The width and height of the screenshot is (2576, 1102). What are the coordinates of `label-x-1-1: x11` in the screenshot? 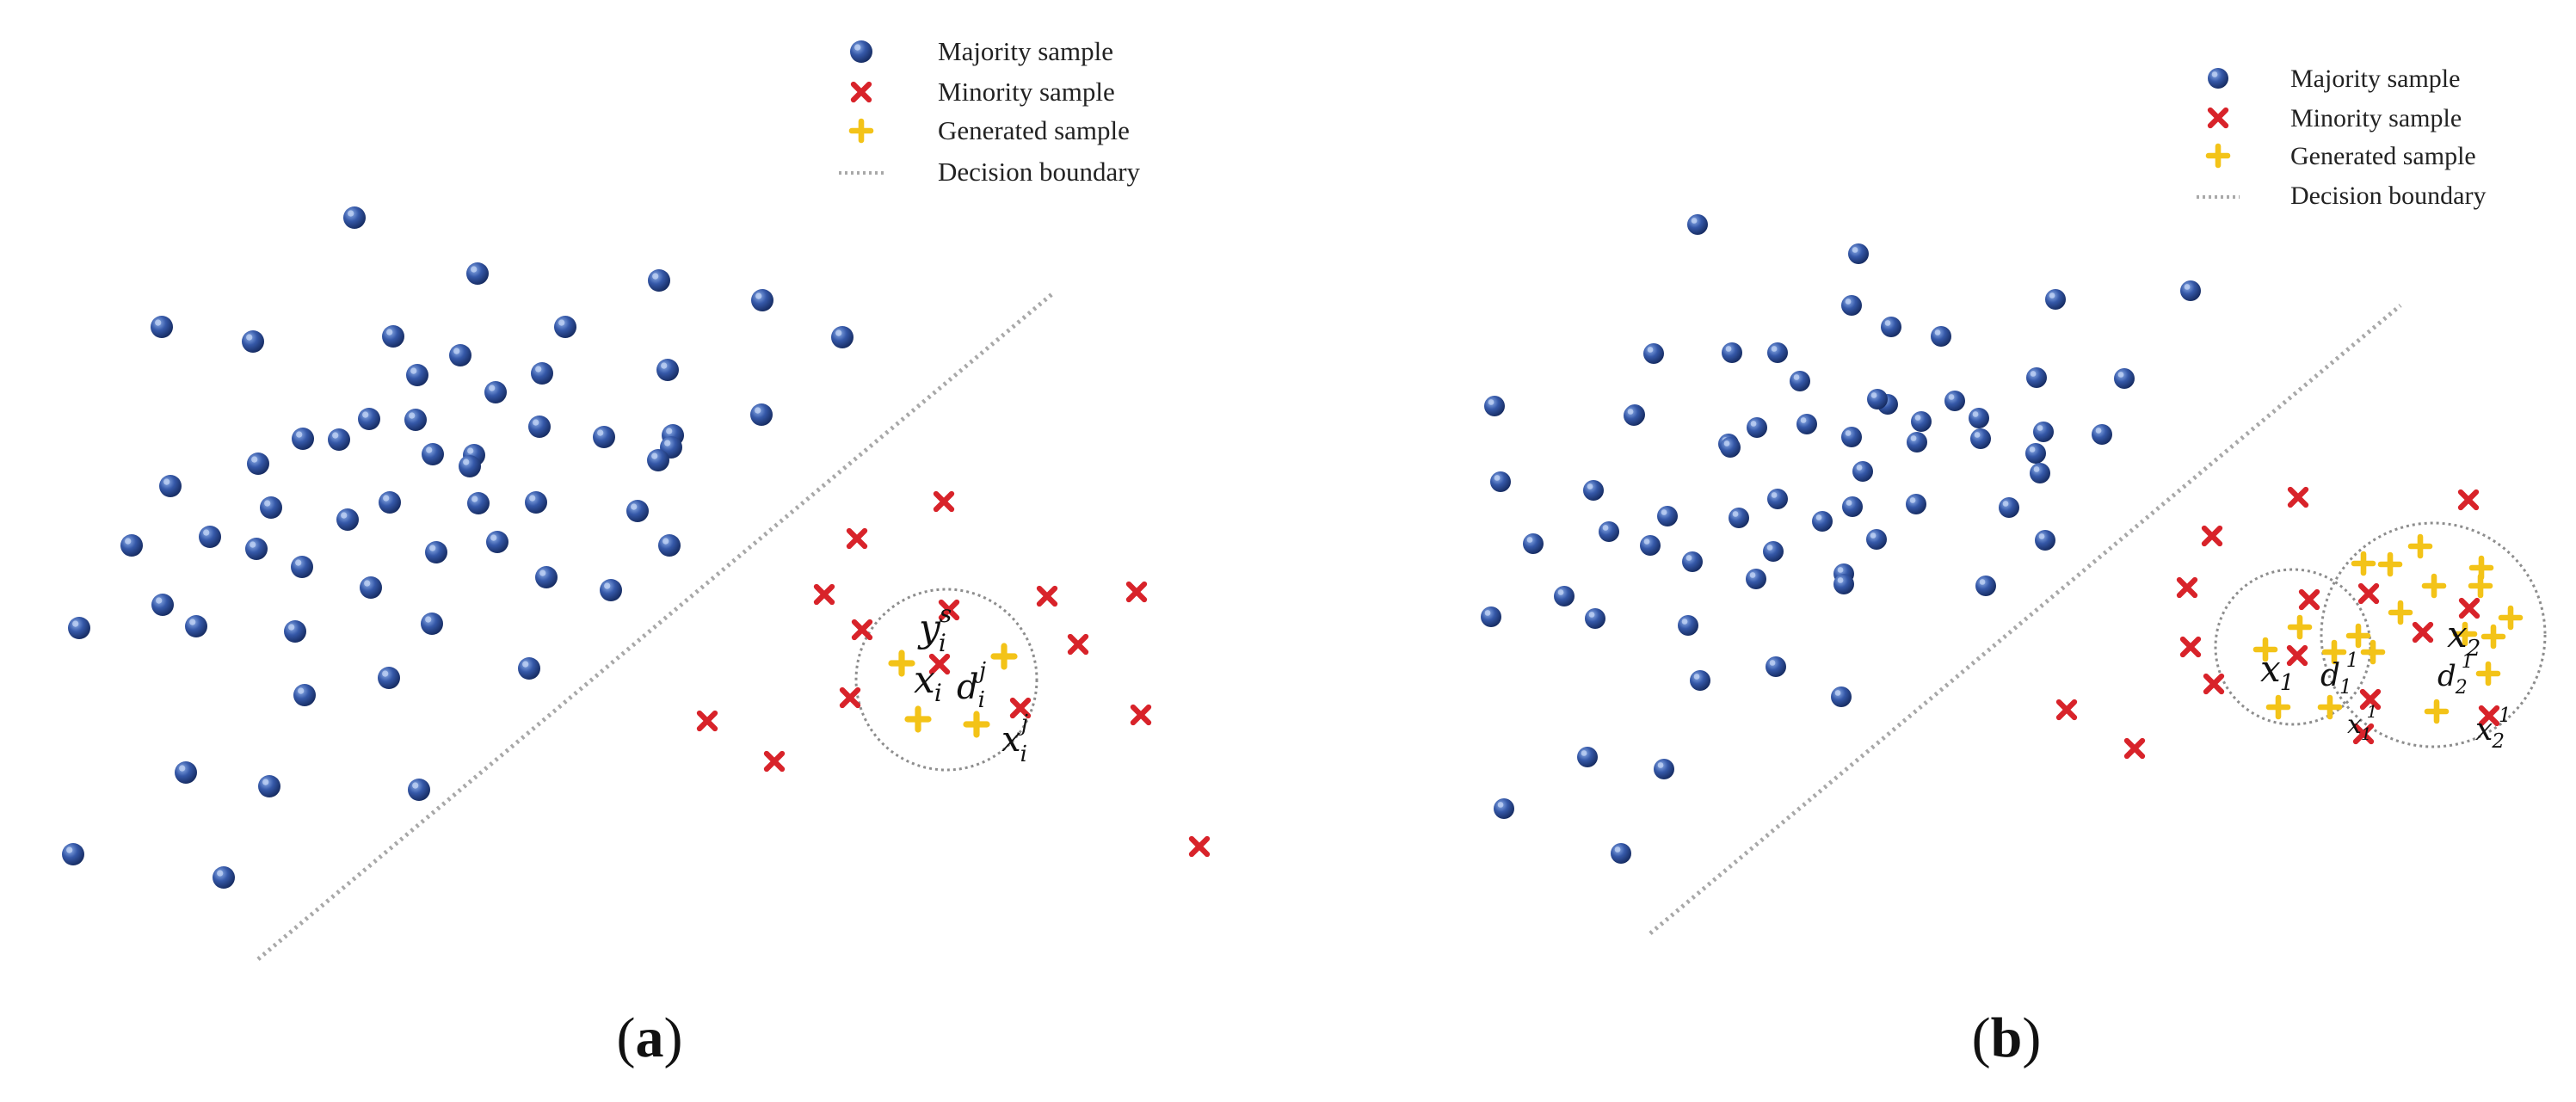 It's located at (2362, 722).